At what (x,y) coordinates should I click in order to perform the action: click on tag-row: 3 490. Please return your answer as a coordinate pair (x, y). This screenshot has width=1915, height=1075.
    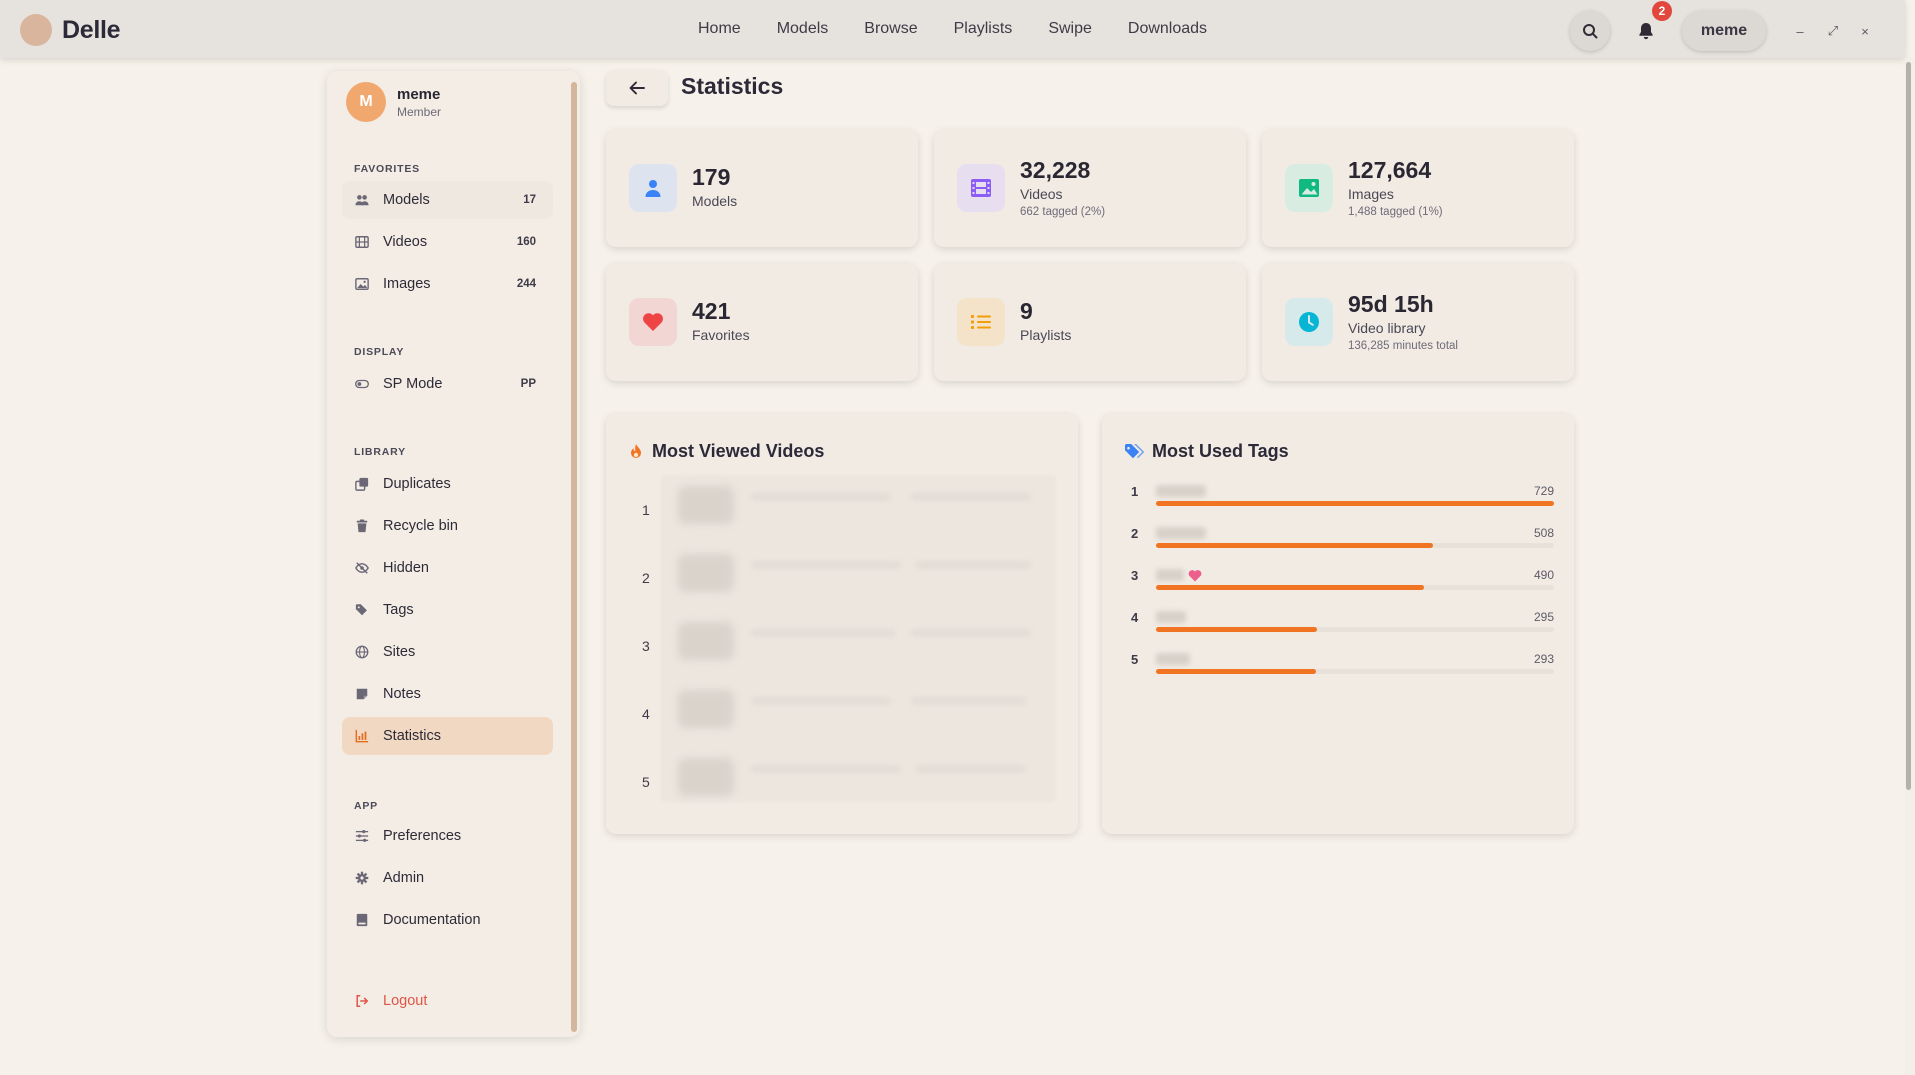
    Looking at the image, I should click on (1339, 583).